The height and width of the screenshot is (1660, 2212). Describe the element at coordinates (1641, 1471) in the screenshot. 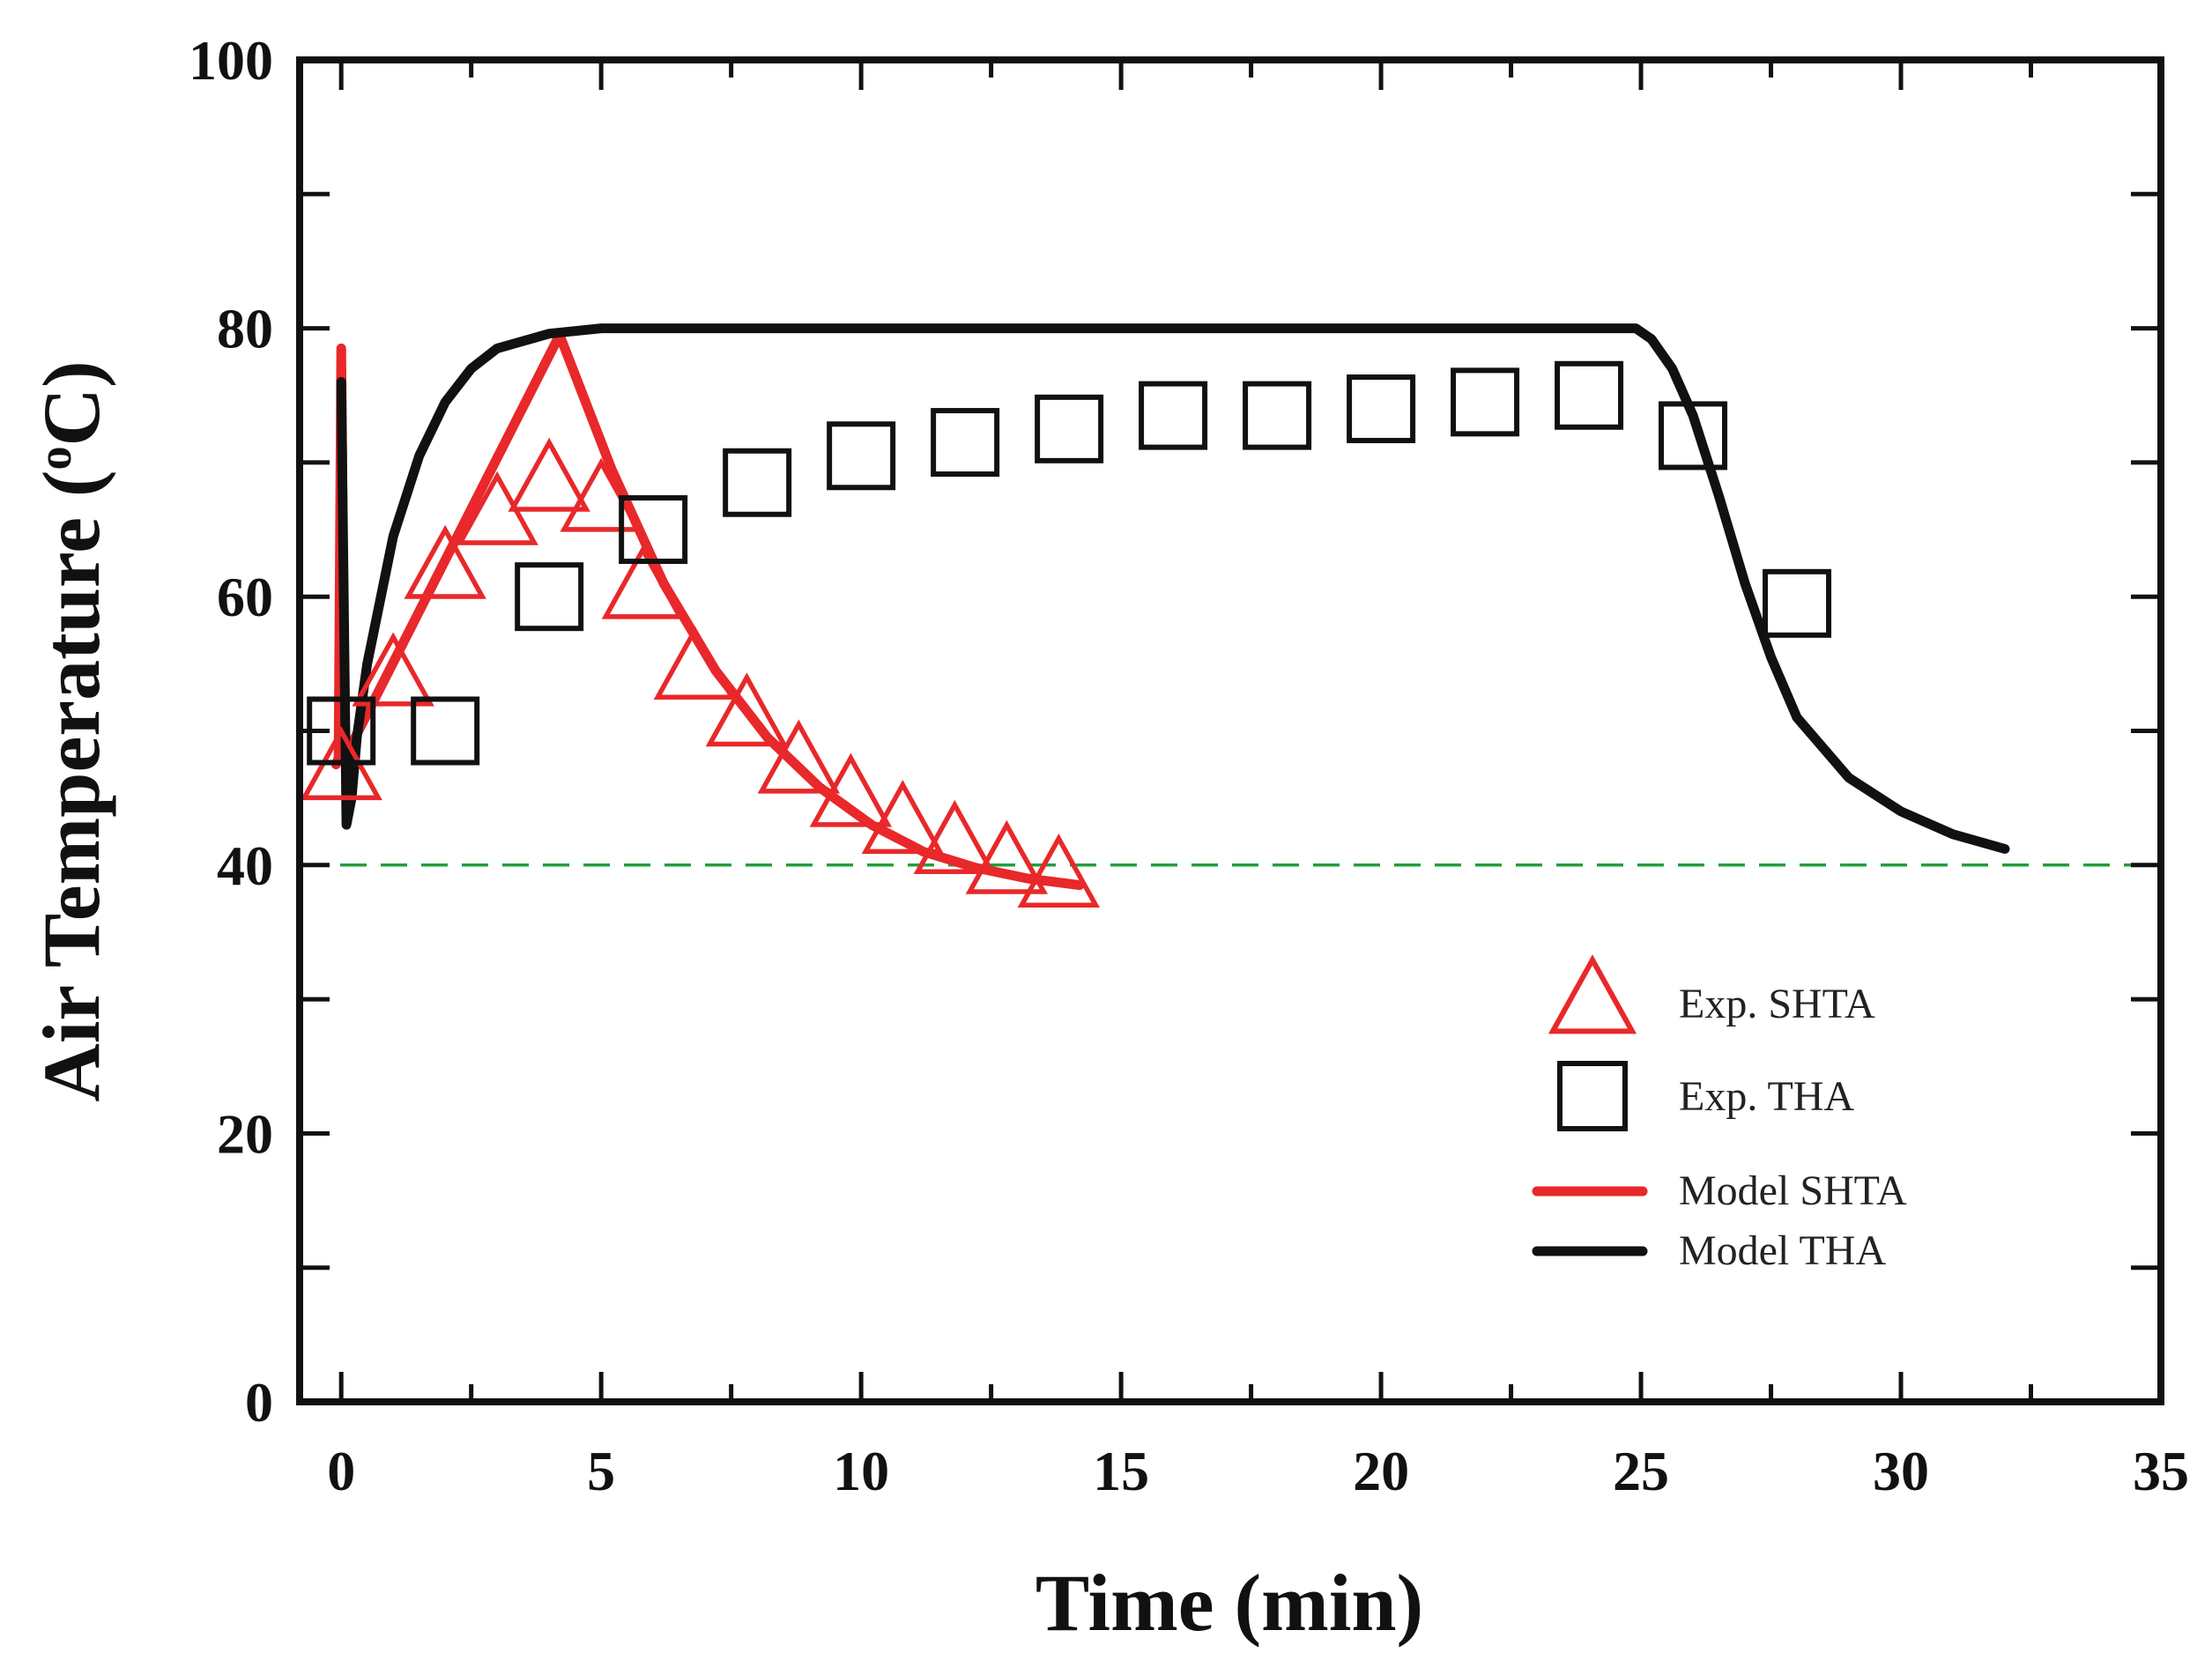

I see `x-tick-label: 25` at that location.